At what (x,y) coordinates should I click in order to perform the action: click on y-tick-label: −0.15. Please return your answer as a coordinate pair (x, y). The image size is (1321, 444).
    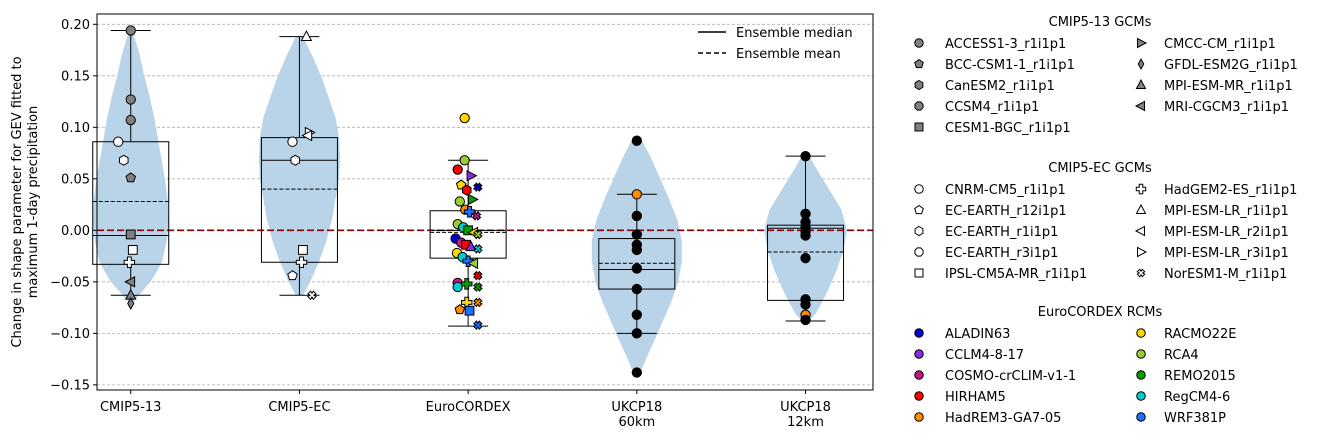
    Looking at the image, I should click on (70, 385).